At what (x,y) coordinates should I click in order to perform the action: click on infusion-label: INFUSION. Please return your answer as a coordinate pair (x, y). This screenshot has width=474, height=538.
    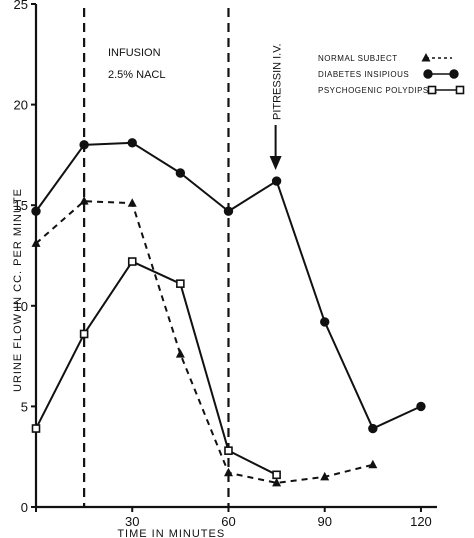
    Looking at the image, I should click on (134, 53).